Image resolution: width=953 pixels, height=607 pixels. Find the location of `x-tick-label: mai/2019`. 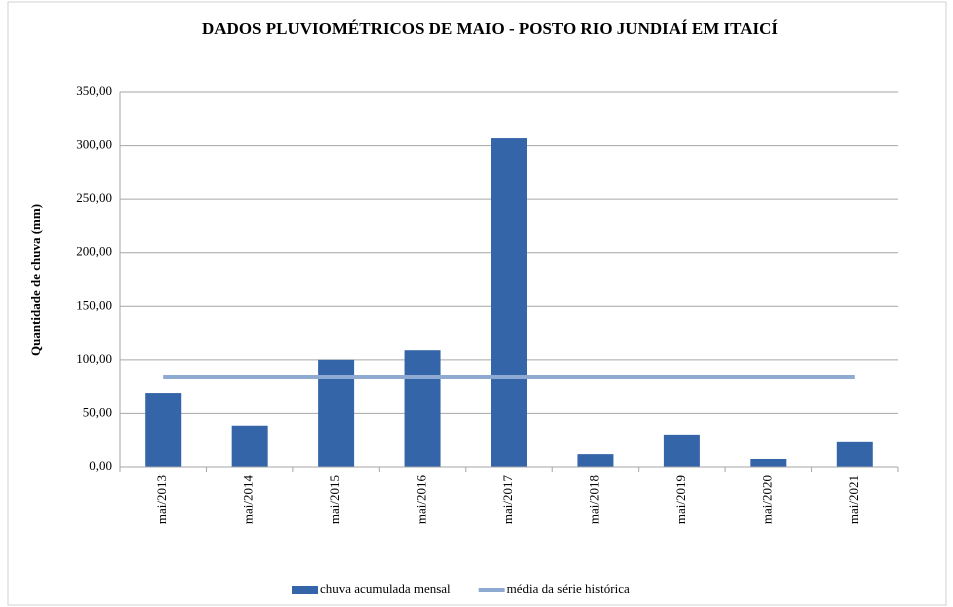

x-tick-label: mai/2019 is located at coordinates (680, 499).